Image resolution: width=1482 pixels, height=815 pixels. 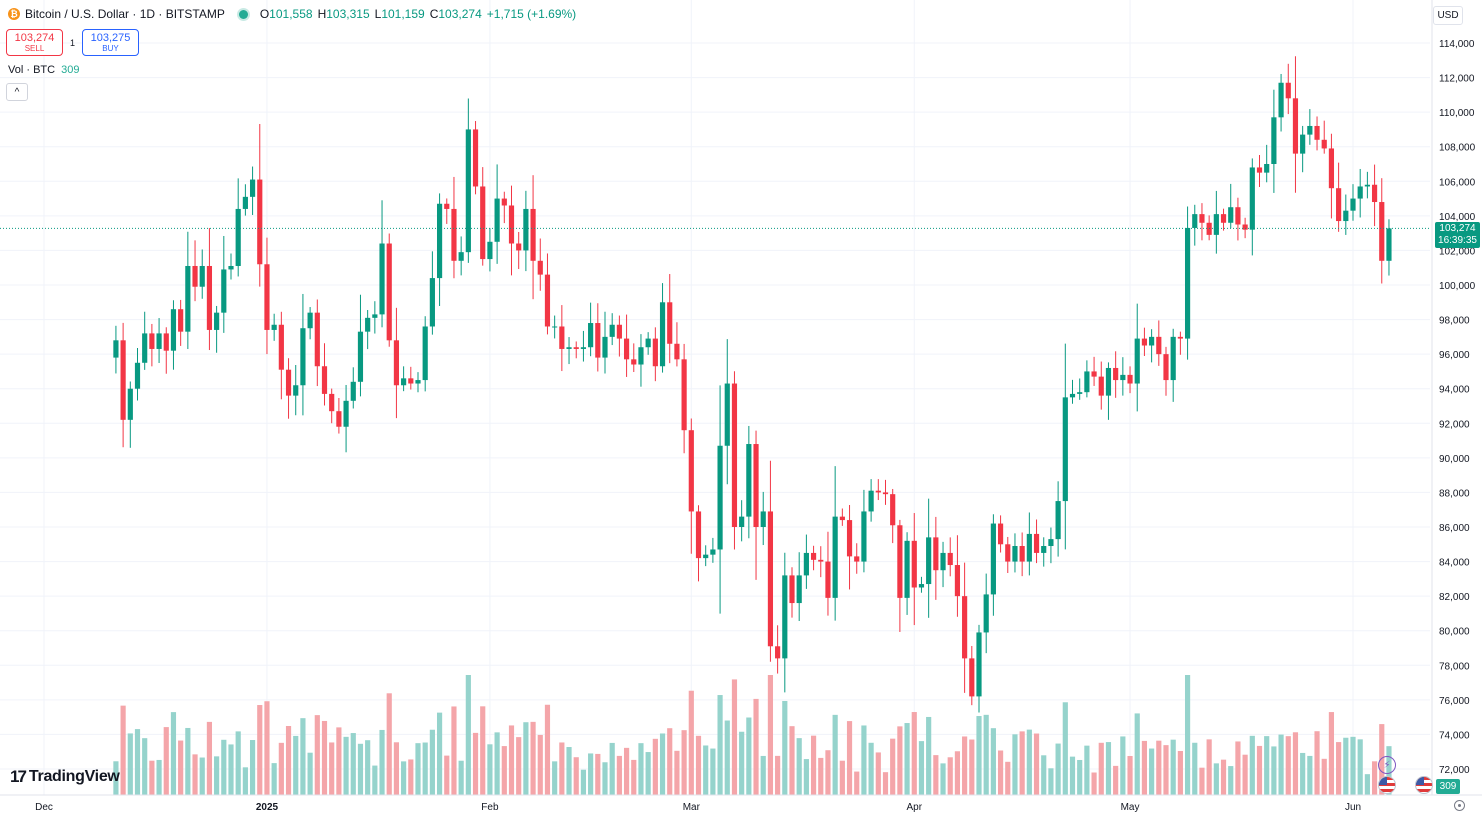 What do you see at coordinates (72, 42) in the screenshot?
I see `trade-panel: 103,274 SELL 1 103,275 BUY` at bounding box center [72, 42].